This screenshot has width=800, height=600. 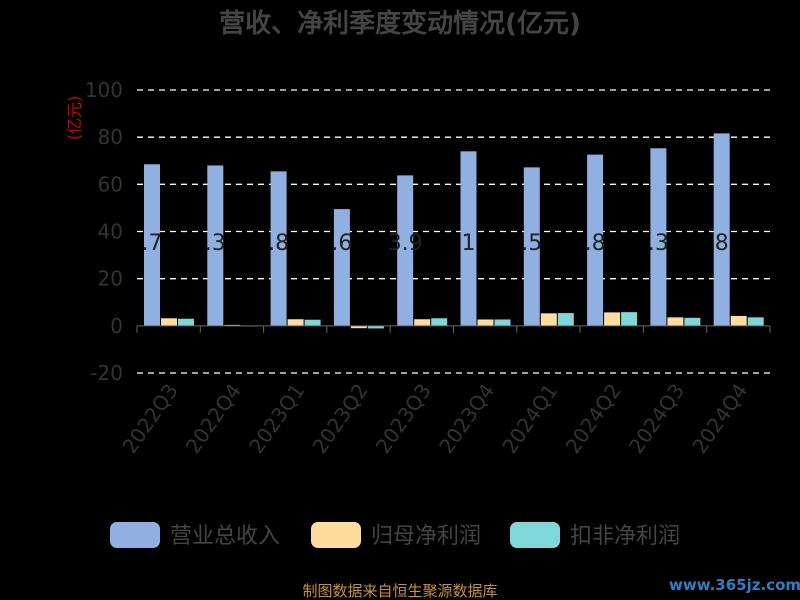 What do you see at coordinates (529, 418) in the screenshot?
I see `x-tick-label: 2024Q1` at bounding box center [529, 418].